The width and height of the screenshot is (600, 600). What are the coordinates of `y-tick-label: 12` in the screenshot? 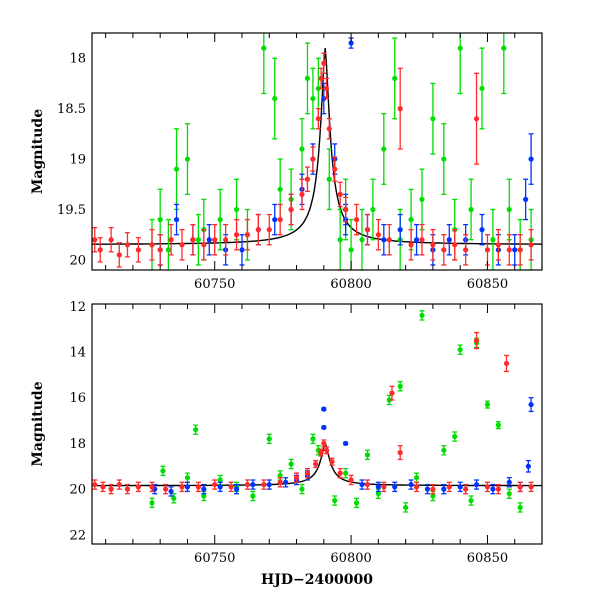 It's located at (77, 307).